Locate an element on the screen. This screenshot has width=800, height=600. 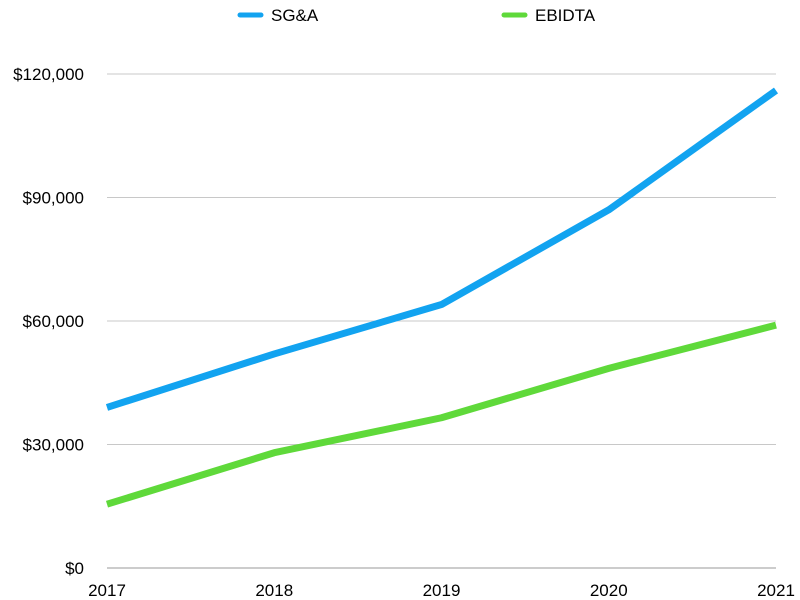
x-tick-label: 2019 is located at coordinates (442, 590).